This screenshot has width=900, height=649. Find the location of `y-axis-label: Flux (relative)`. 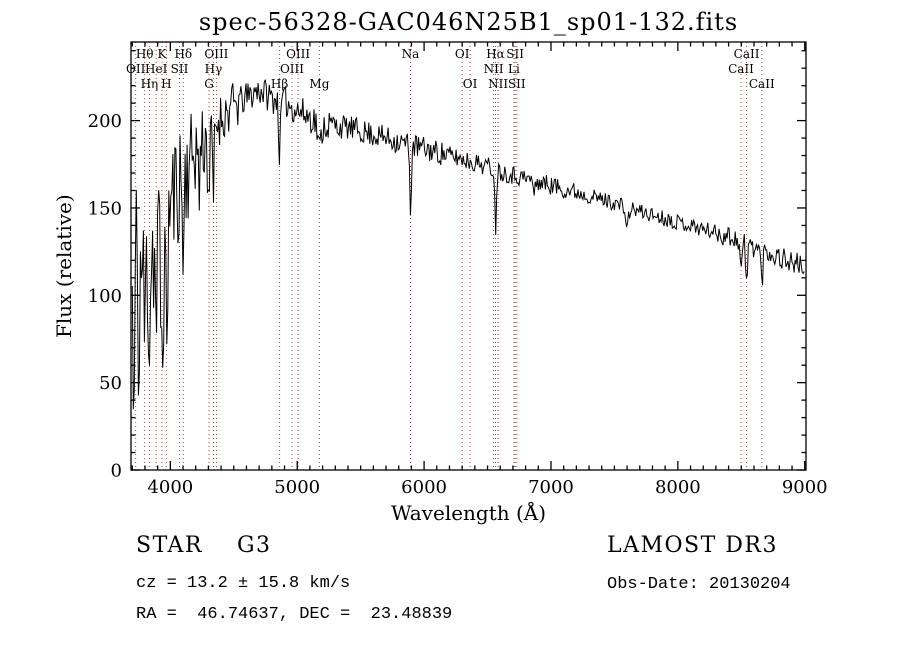

y-axis-label: Flux (relative) is located at coordinates (64, 266).